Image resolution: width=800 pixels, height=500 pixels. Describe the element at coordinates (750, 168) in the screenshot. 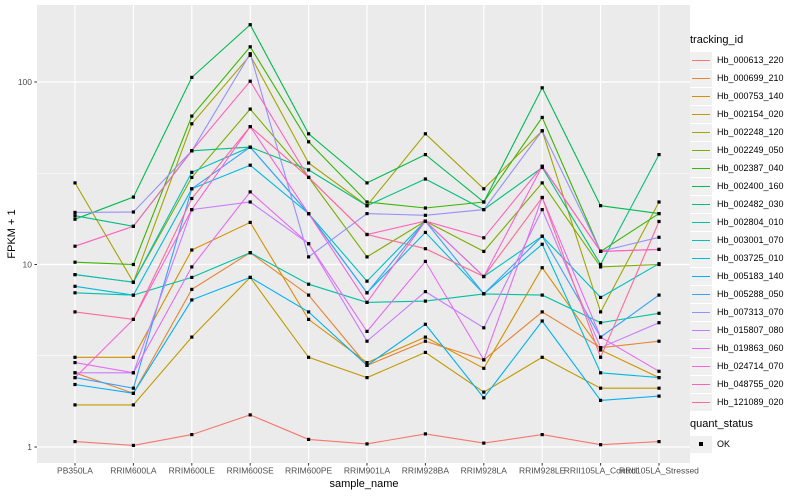

I see `legend-label: Hb_002387_040` at that location.